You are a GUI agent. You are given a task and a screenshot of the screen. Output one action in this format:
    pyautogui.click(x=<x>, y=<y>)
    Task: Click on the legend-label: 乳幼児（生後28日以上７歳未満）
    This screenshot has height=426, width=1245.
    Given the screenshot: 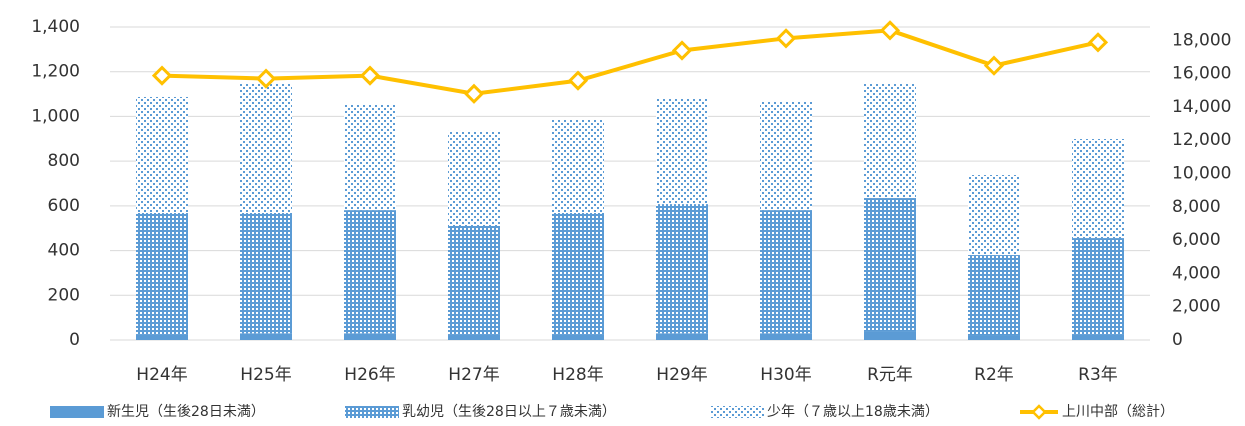 What is the action you would take?
    pyautogui.click(x=509, y=412)
    